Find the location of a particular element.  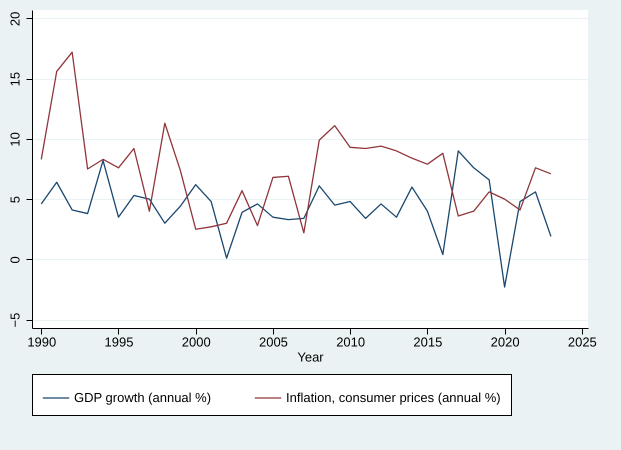

x-tick-label: 2020 is located at coordinates (505, 342).